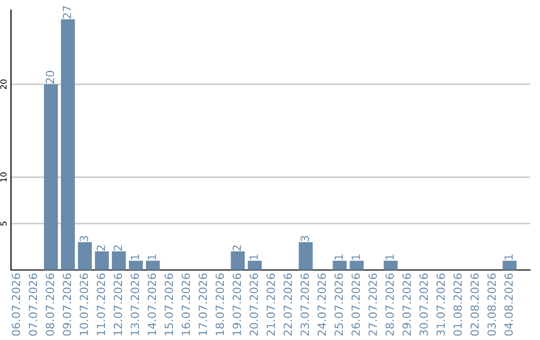  Describe the element at coordinates (118, 304) in the screenshot. I see `x-tick-label: 12.07.2026` at that location.